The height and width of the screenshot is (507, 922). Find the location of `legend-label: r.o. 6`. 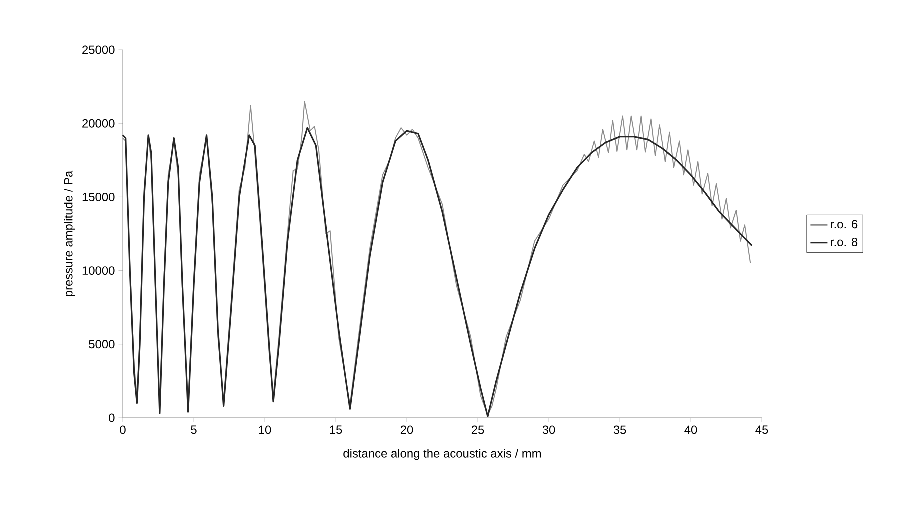

legend-label: r.o. 6 is located at coordinates (844, 224).